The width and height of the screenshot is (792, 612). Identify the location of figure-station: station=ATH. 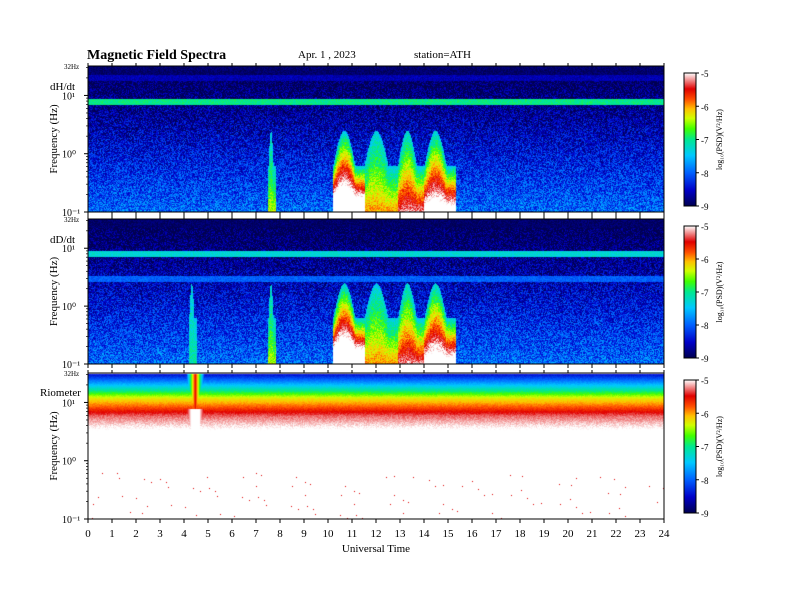
(442, 55).